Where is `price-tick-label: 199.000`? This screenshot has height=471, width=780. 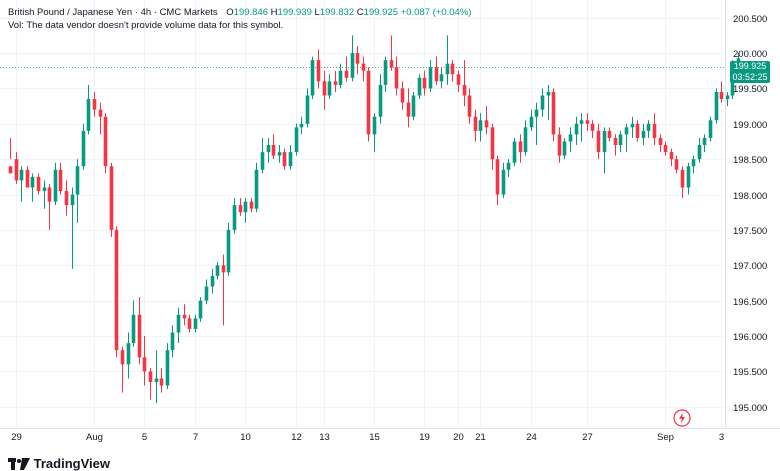
price-tick-label: 199.000 is located at coordinates (750, 125).